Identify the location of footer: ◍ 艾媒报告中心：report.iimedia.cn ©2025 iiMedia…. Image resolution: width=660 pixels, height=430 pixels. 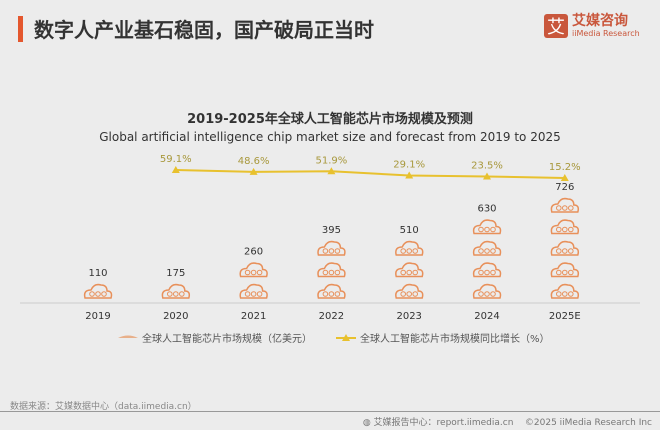
(507, 423).